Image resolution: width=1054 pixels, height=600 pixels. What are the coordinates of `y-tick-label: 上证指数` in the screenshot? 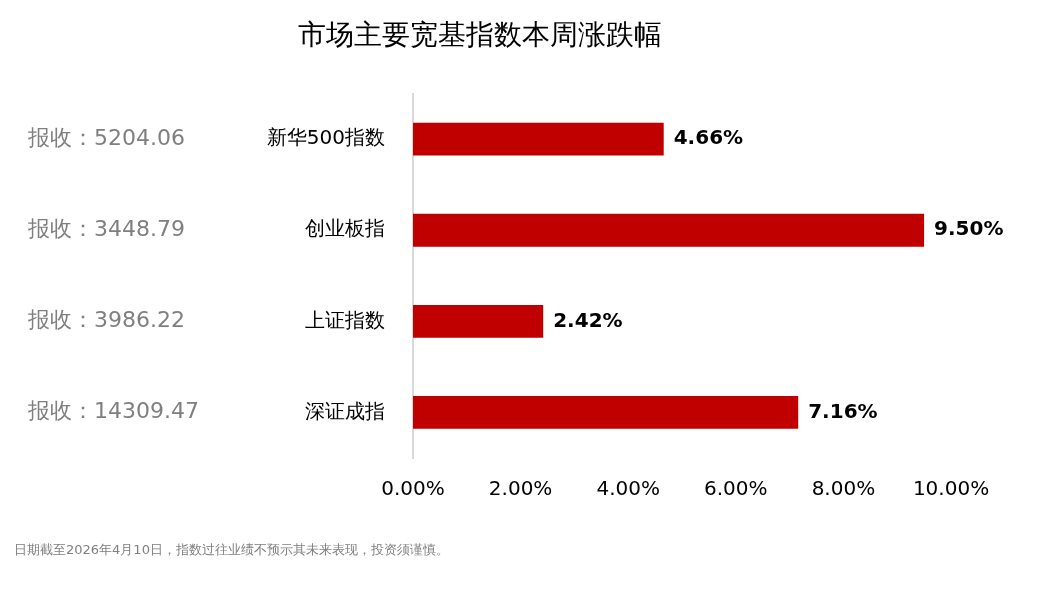 It's located at (345, 319).